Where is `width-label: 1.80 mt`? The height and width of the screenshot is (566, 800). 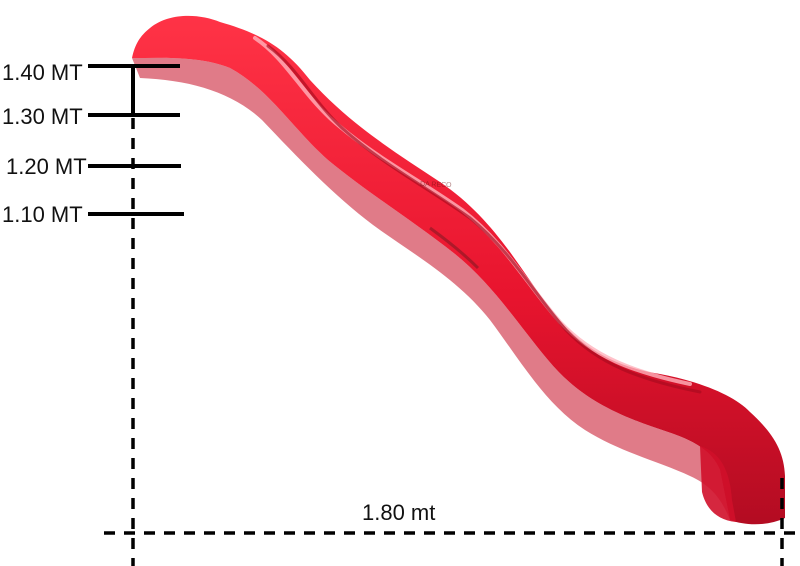
width-label: 1.80 mt is located at coordinates (398, 512).